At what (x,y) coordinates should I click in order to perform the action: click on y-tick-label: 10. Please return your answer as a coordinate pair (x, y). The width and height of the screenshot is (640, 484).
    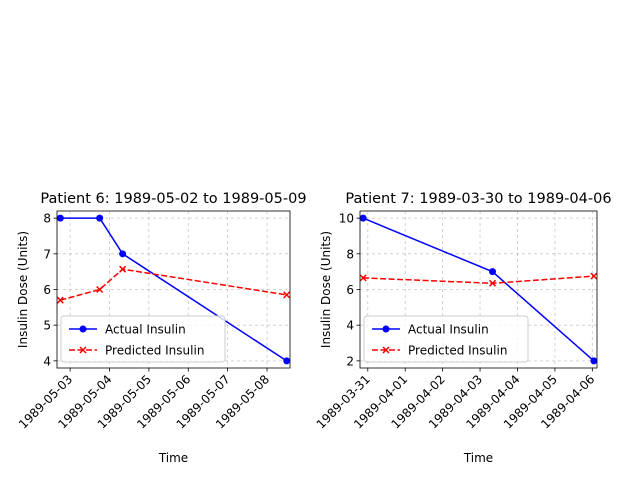
    Looking at the image, I should click on (346, 219).